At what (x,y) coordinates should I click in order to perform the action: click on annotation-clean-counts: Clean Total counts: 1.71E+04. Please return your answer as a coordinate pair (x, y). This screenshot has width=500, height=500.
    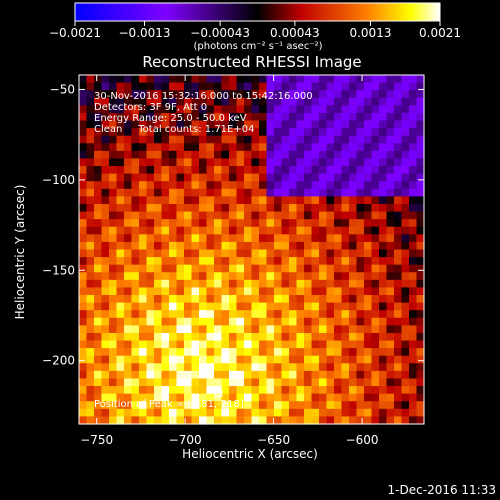
    Looking at the image, I should click on (174, 129).